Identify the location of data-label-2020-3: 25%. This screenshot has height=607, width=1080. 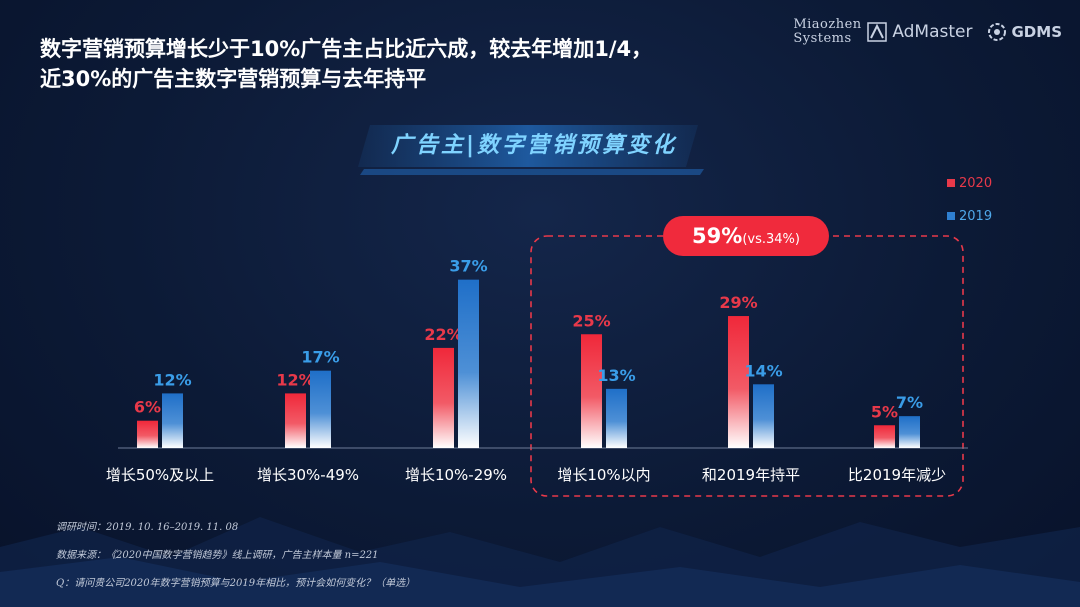
(591, 320).